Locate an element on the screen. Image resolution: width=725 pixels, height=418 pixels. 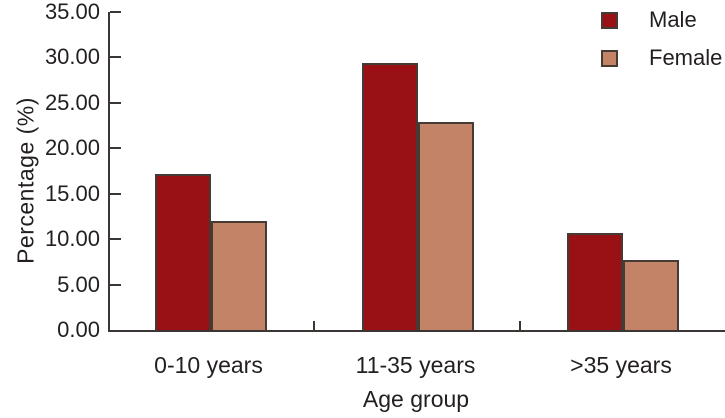
bar-male--35-years is located at coordinates (595, 281).